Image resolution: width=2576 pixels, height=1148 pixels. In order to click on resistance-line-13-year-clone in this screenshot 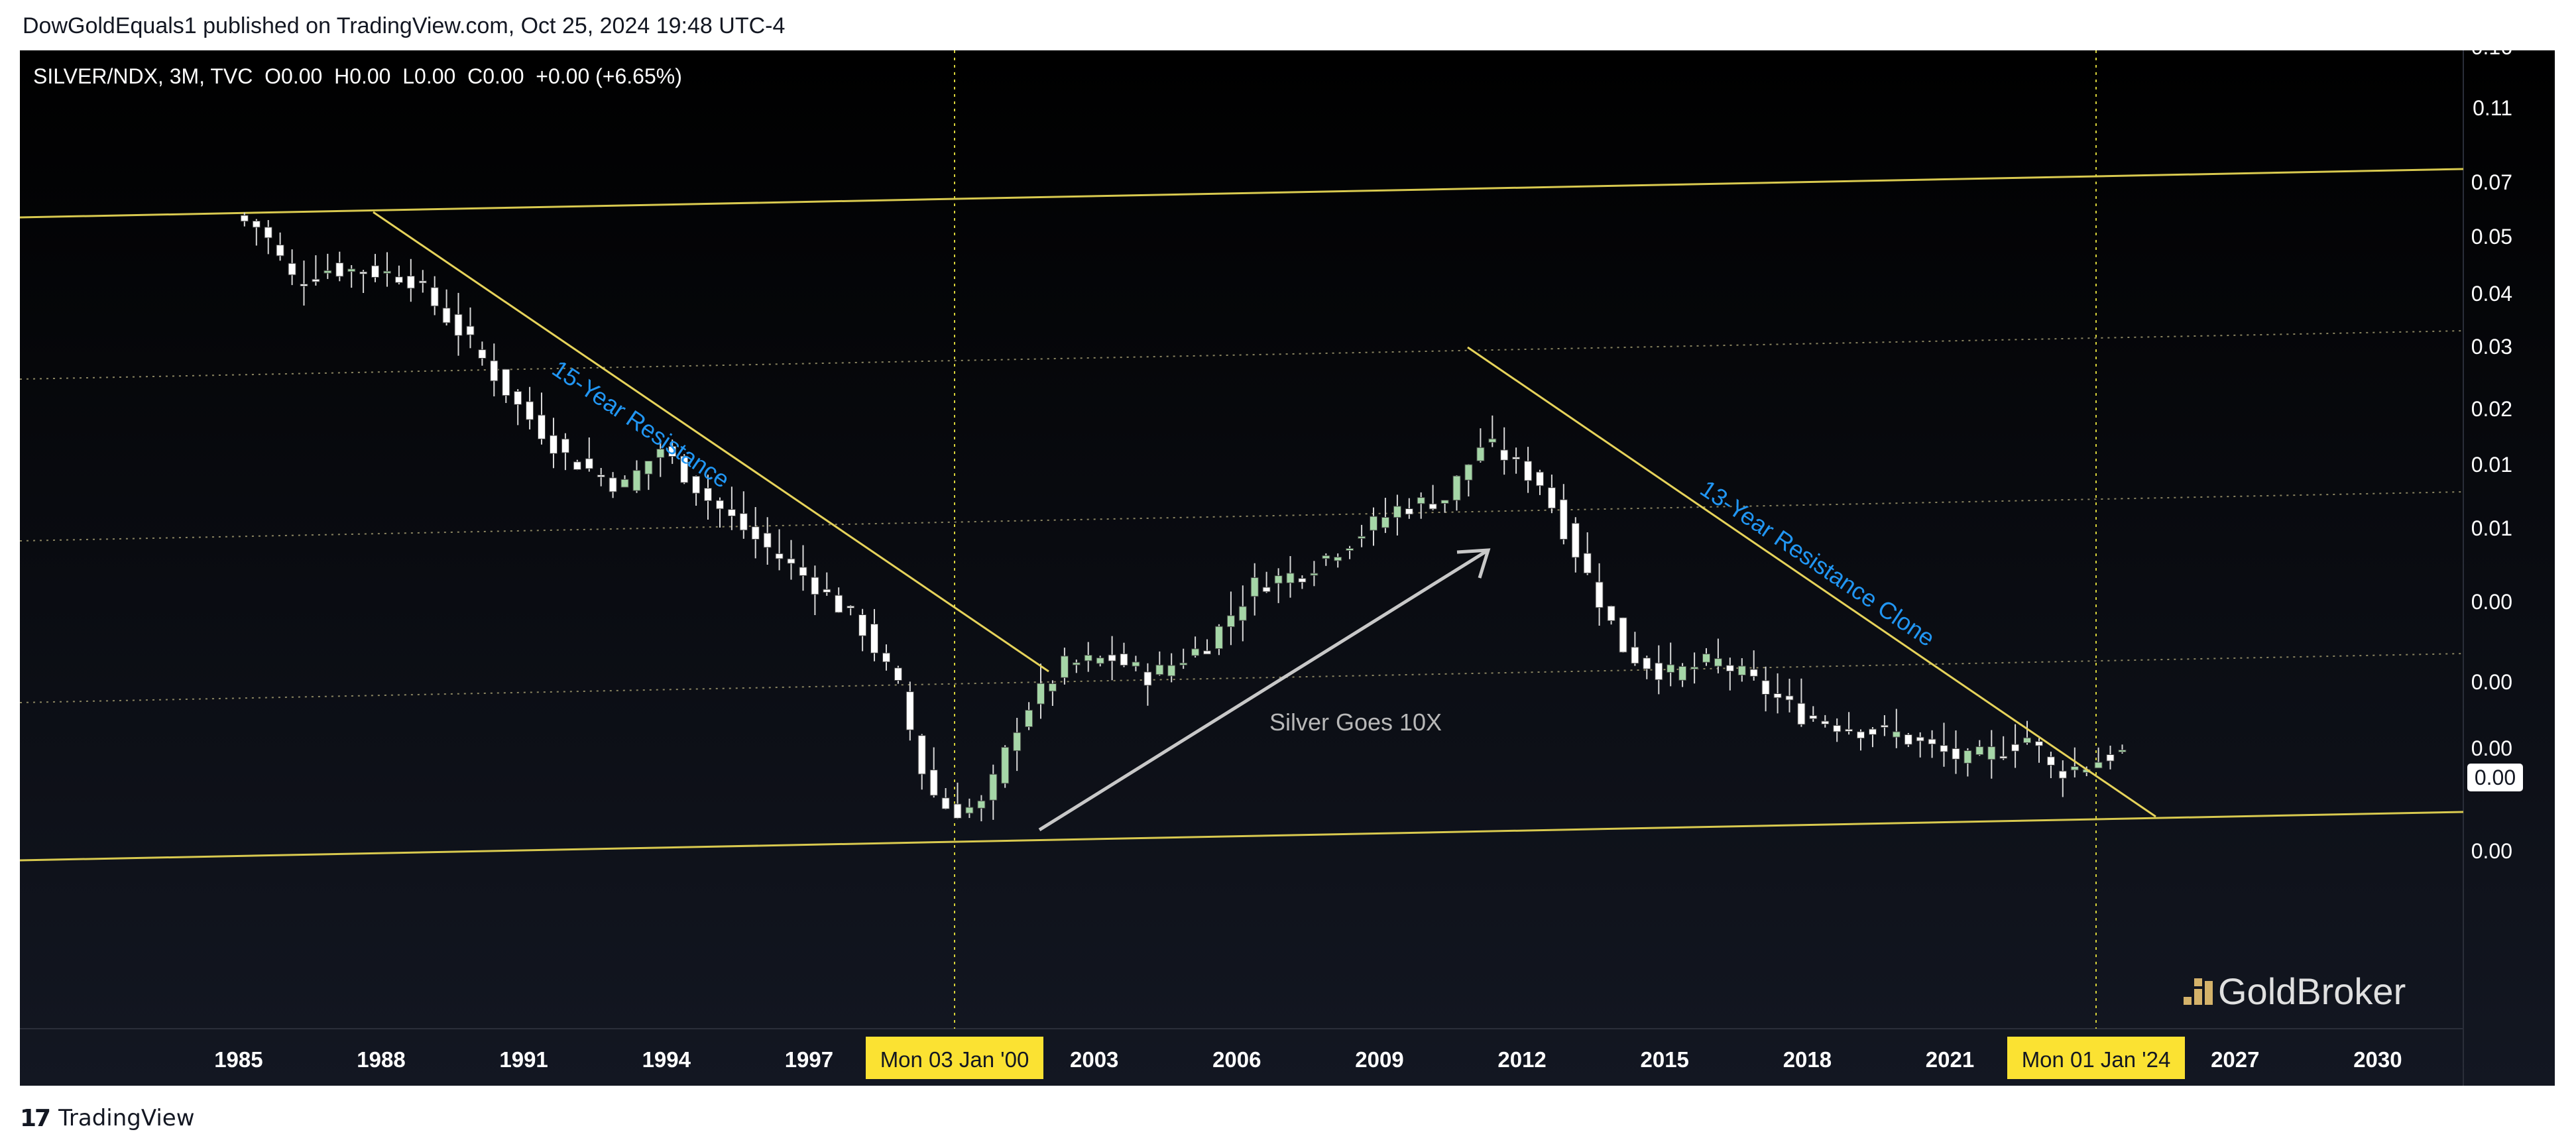, I will do `click(1812, 582)`.